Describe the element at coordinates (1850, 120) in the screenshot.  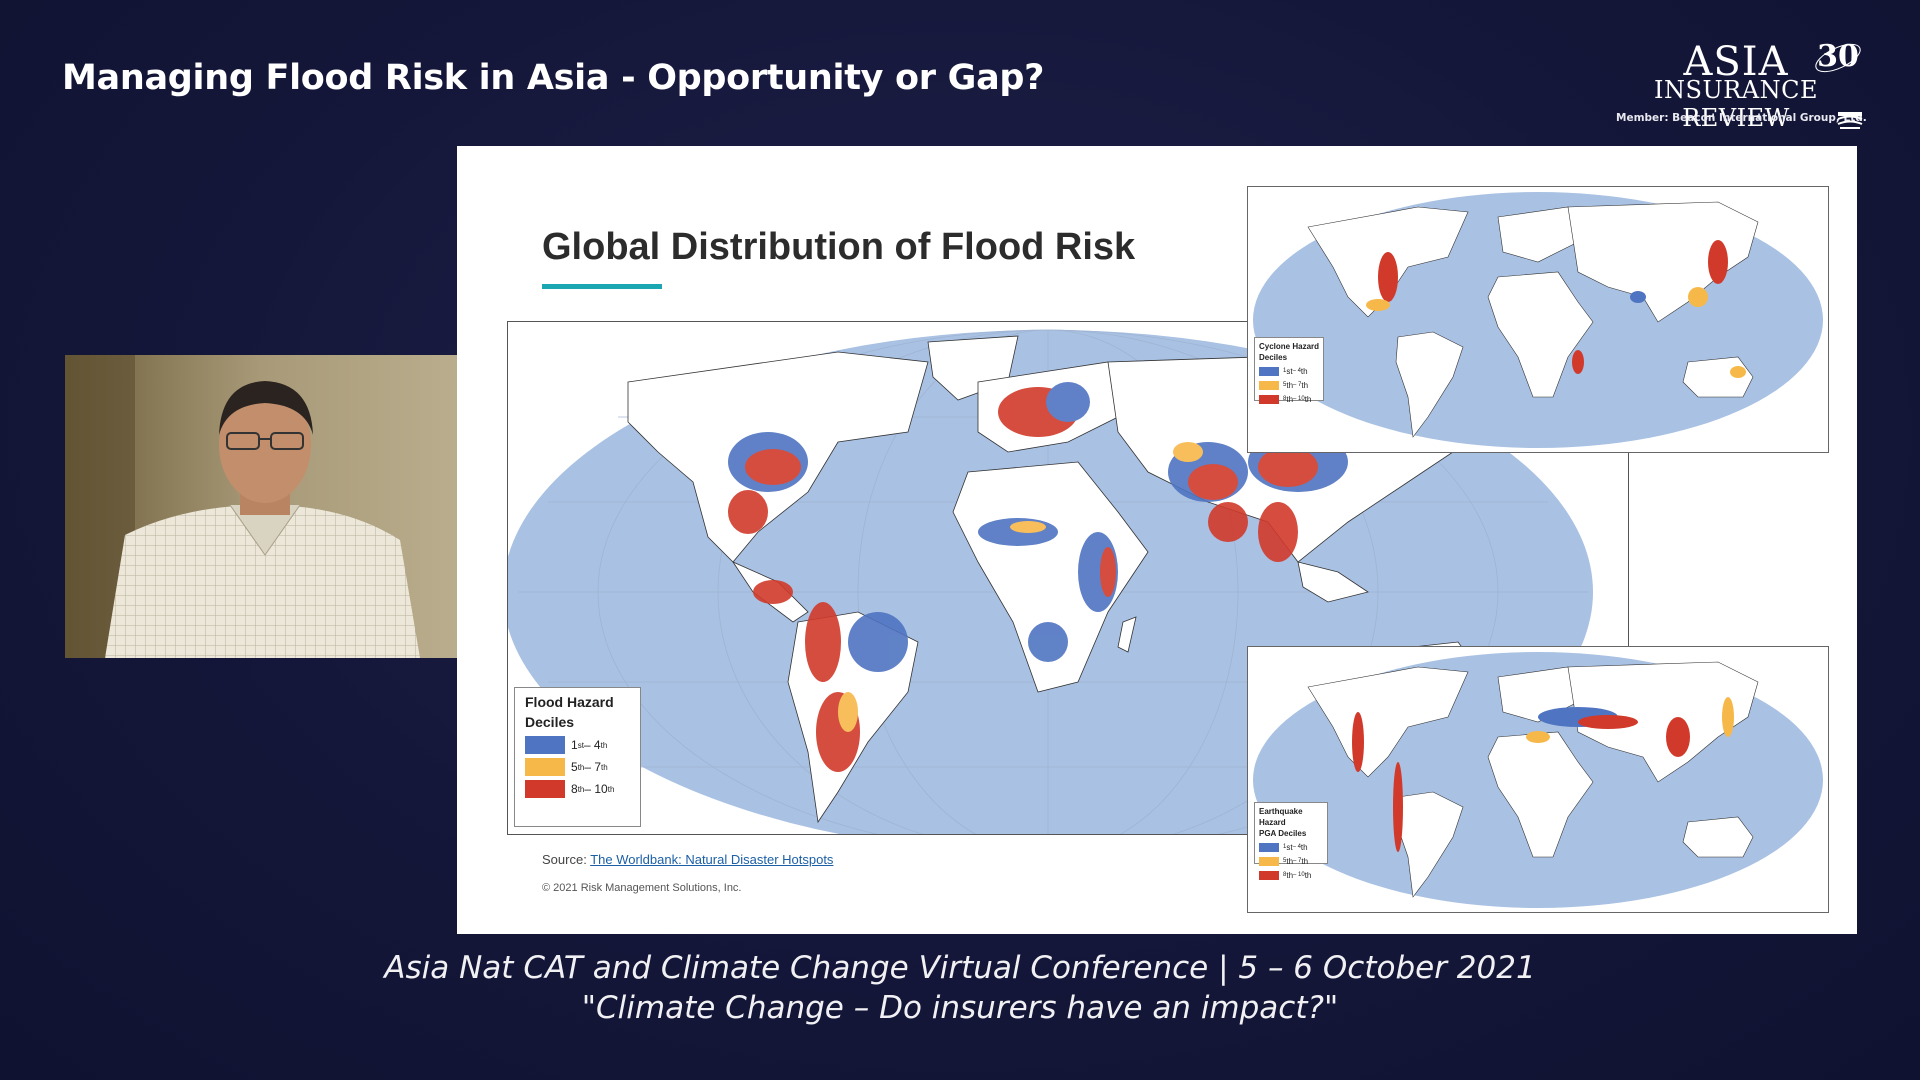
I see `beacon-logo-icon` at that location.